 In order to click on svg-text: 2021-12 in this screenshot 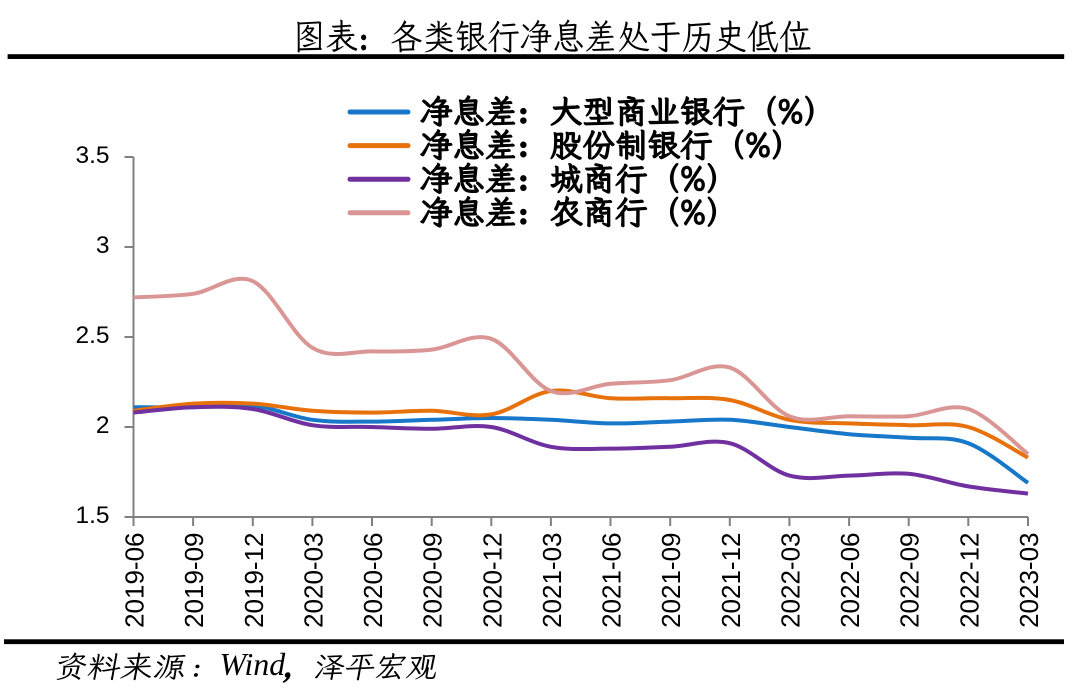, I will do `click(731, 580)`.